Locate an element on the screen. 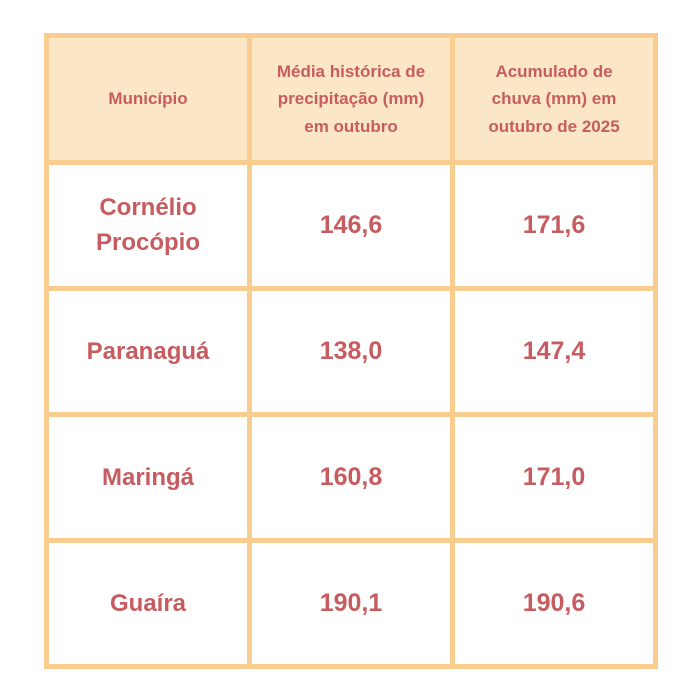 The image size is (700, 700). header-municipio-label: Município is located at coordinates (148, 99).